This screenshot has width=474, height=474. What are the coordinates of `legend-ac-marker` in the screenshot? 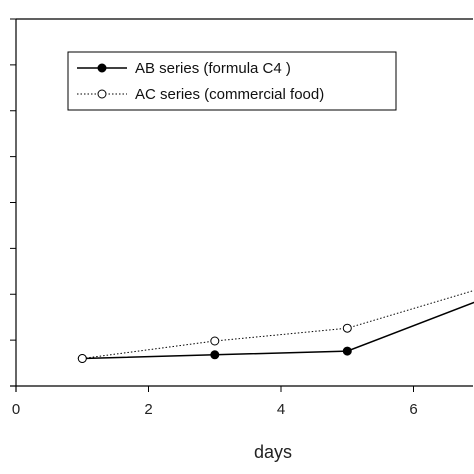 It's located at (102, 94).